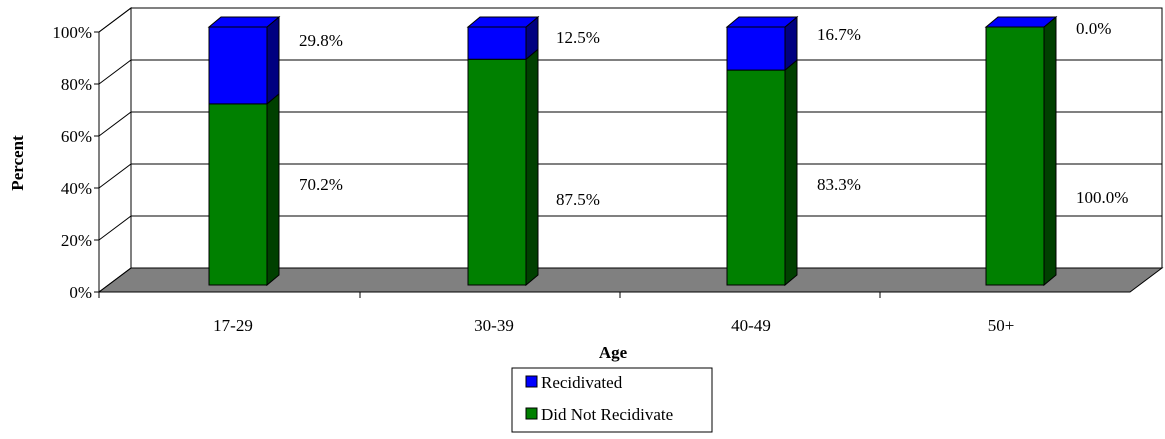 The height and width of the screenshot is (439, 1165). What do you see at coordinates (76, 84) in the screenshot?
I see `y-tick-label: 80%` at bounding box center [76, 84].